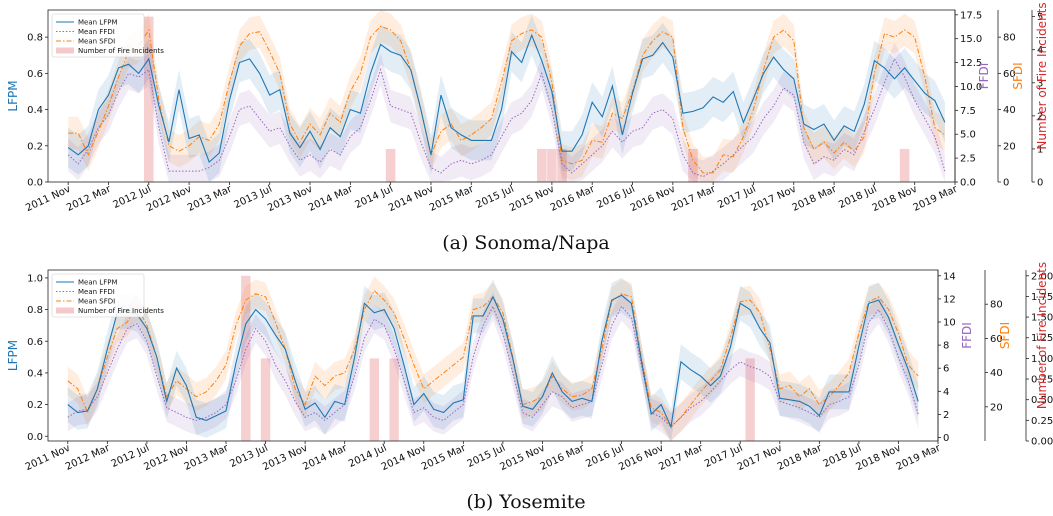  What do you see at coordinates (1042, 75) in the screenshot?
I see `fires-axis-label: Number of Fire Incidents` at bounding box center [1042, 75].